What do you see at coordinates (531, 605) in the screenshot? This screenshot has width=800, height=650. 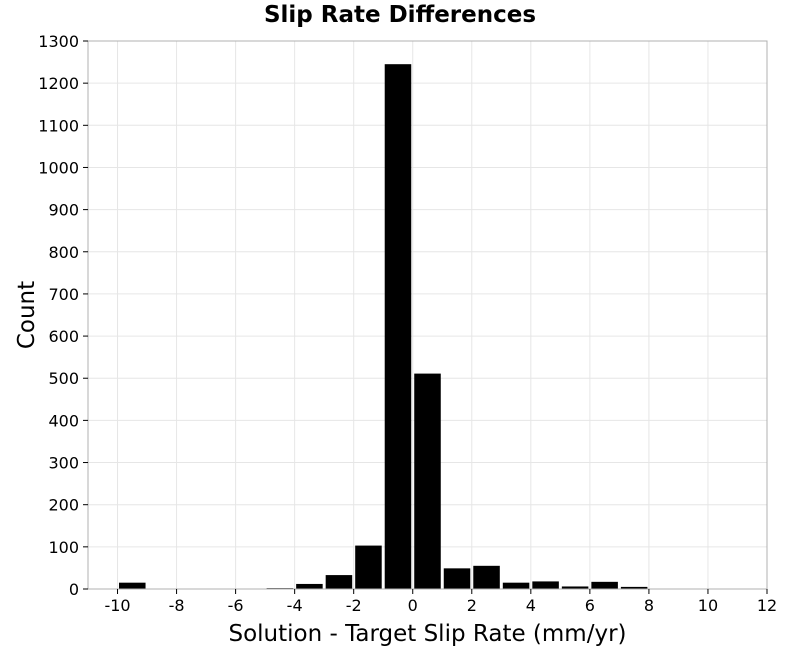 I see `x-tick-label: 4` at bounding box center [531, 605].